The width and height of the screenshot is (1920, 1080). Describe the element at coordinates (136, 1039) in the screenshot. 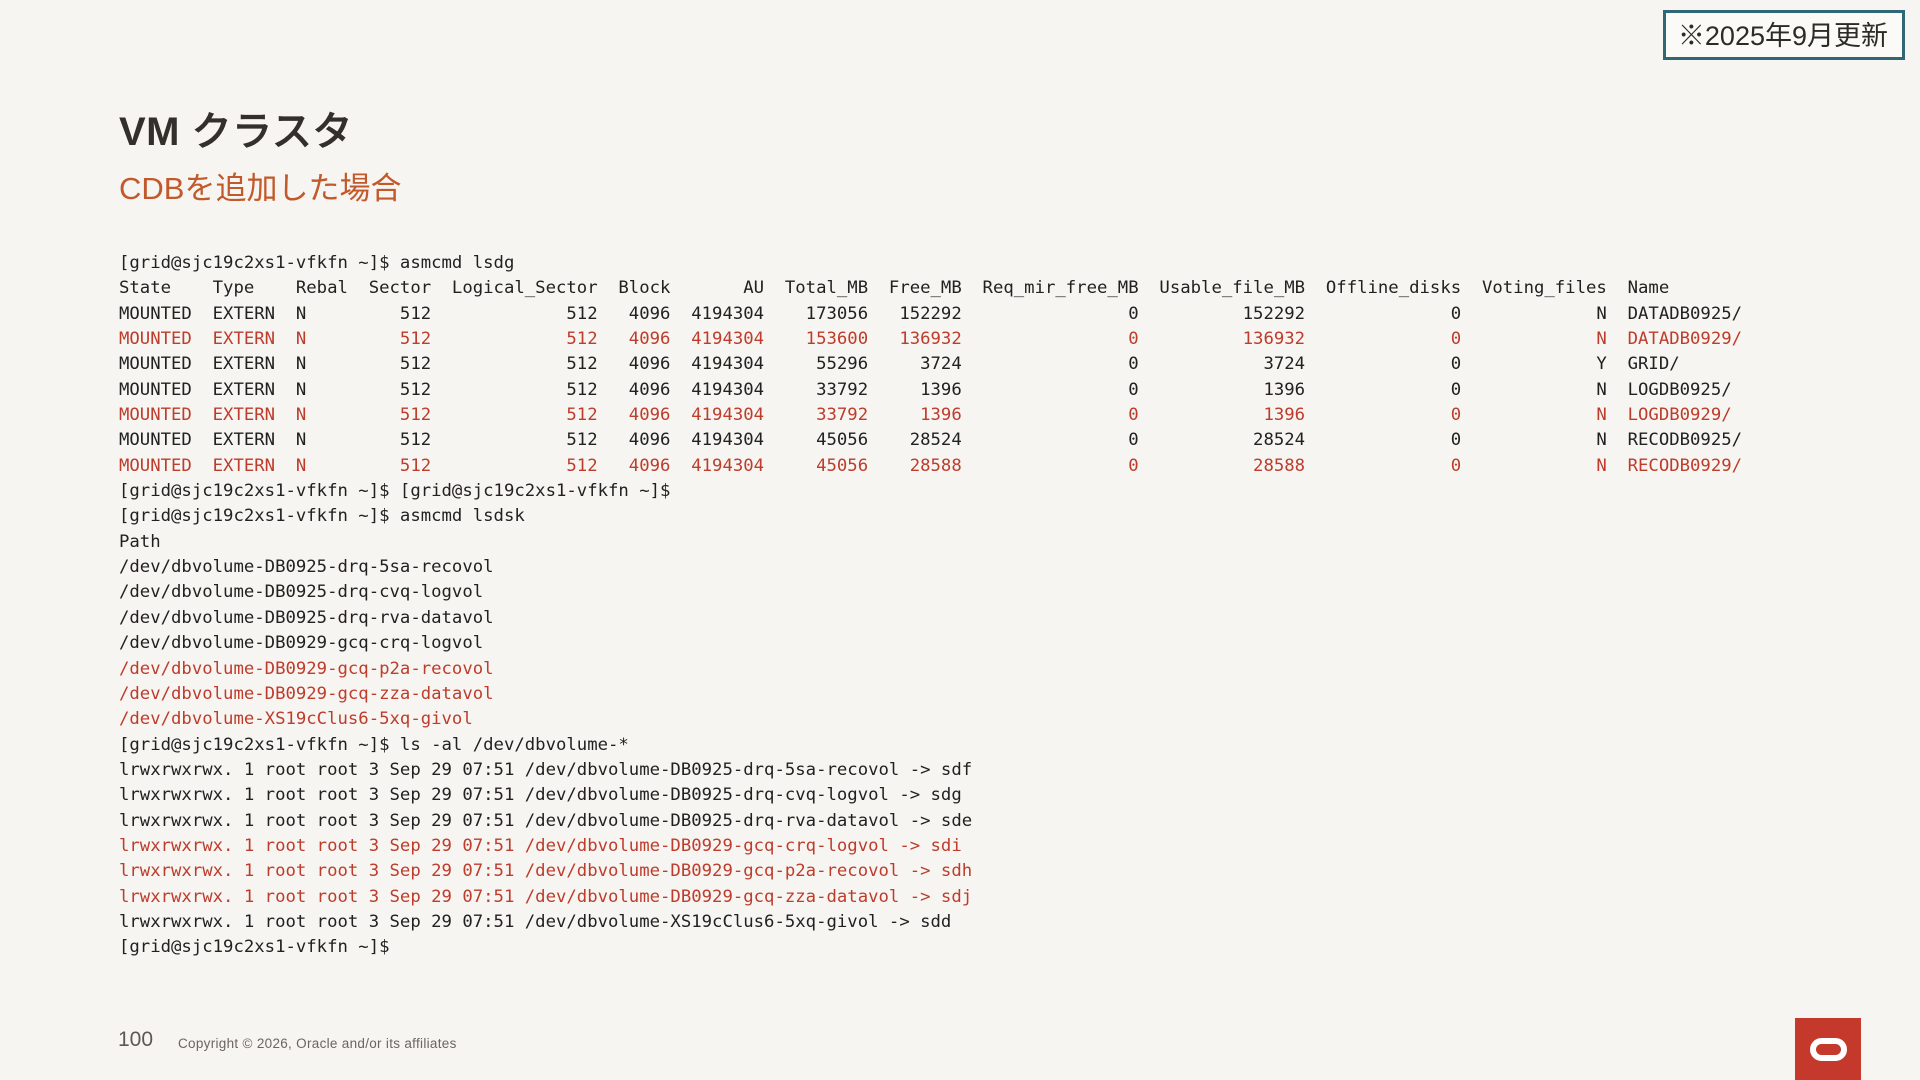

I see `page-number: 100` at that location.